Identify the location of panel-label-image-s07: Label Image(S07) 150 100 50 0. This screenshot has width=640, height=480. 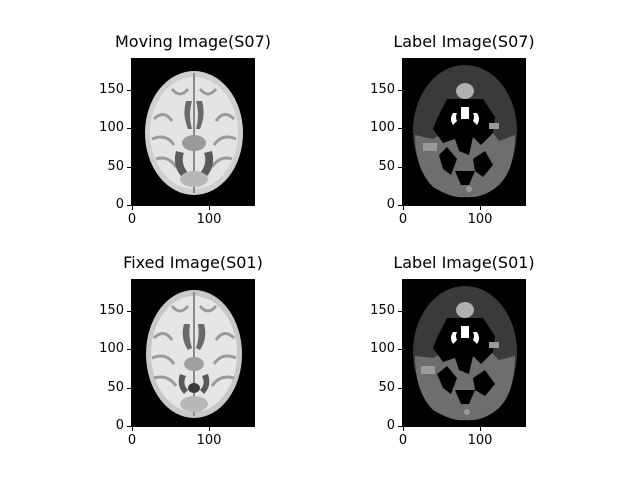
(452, 129).